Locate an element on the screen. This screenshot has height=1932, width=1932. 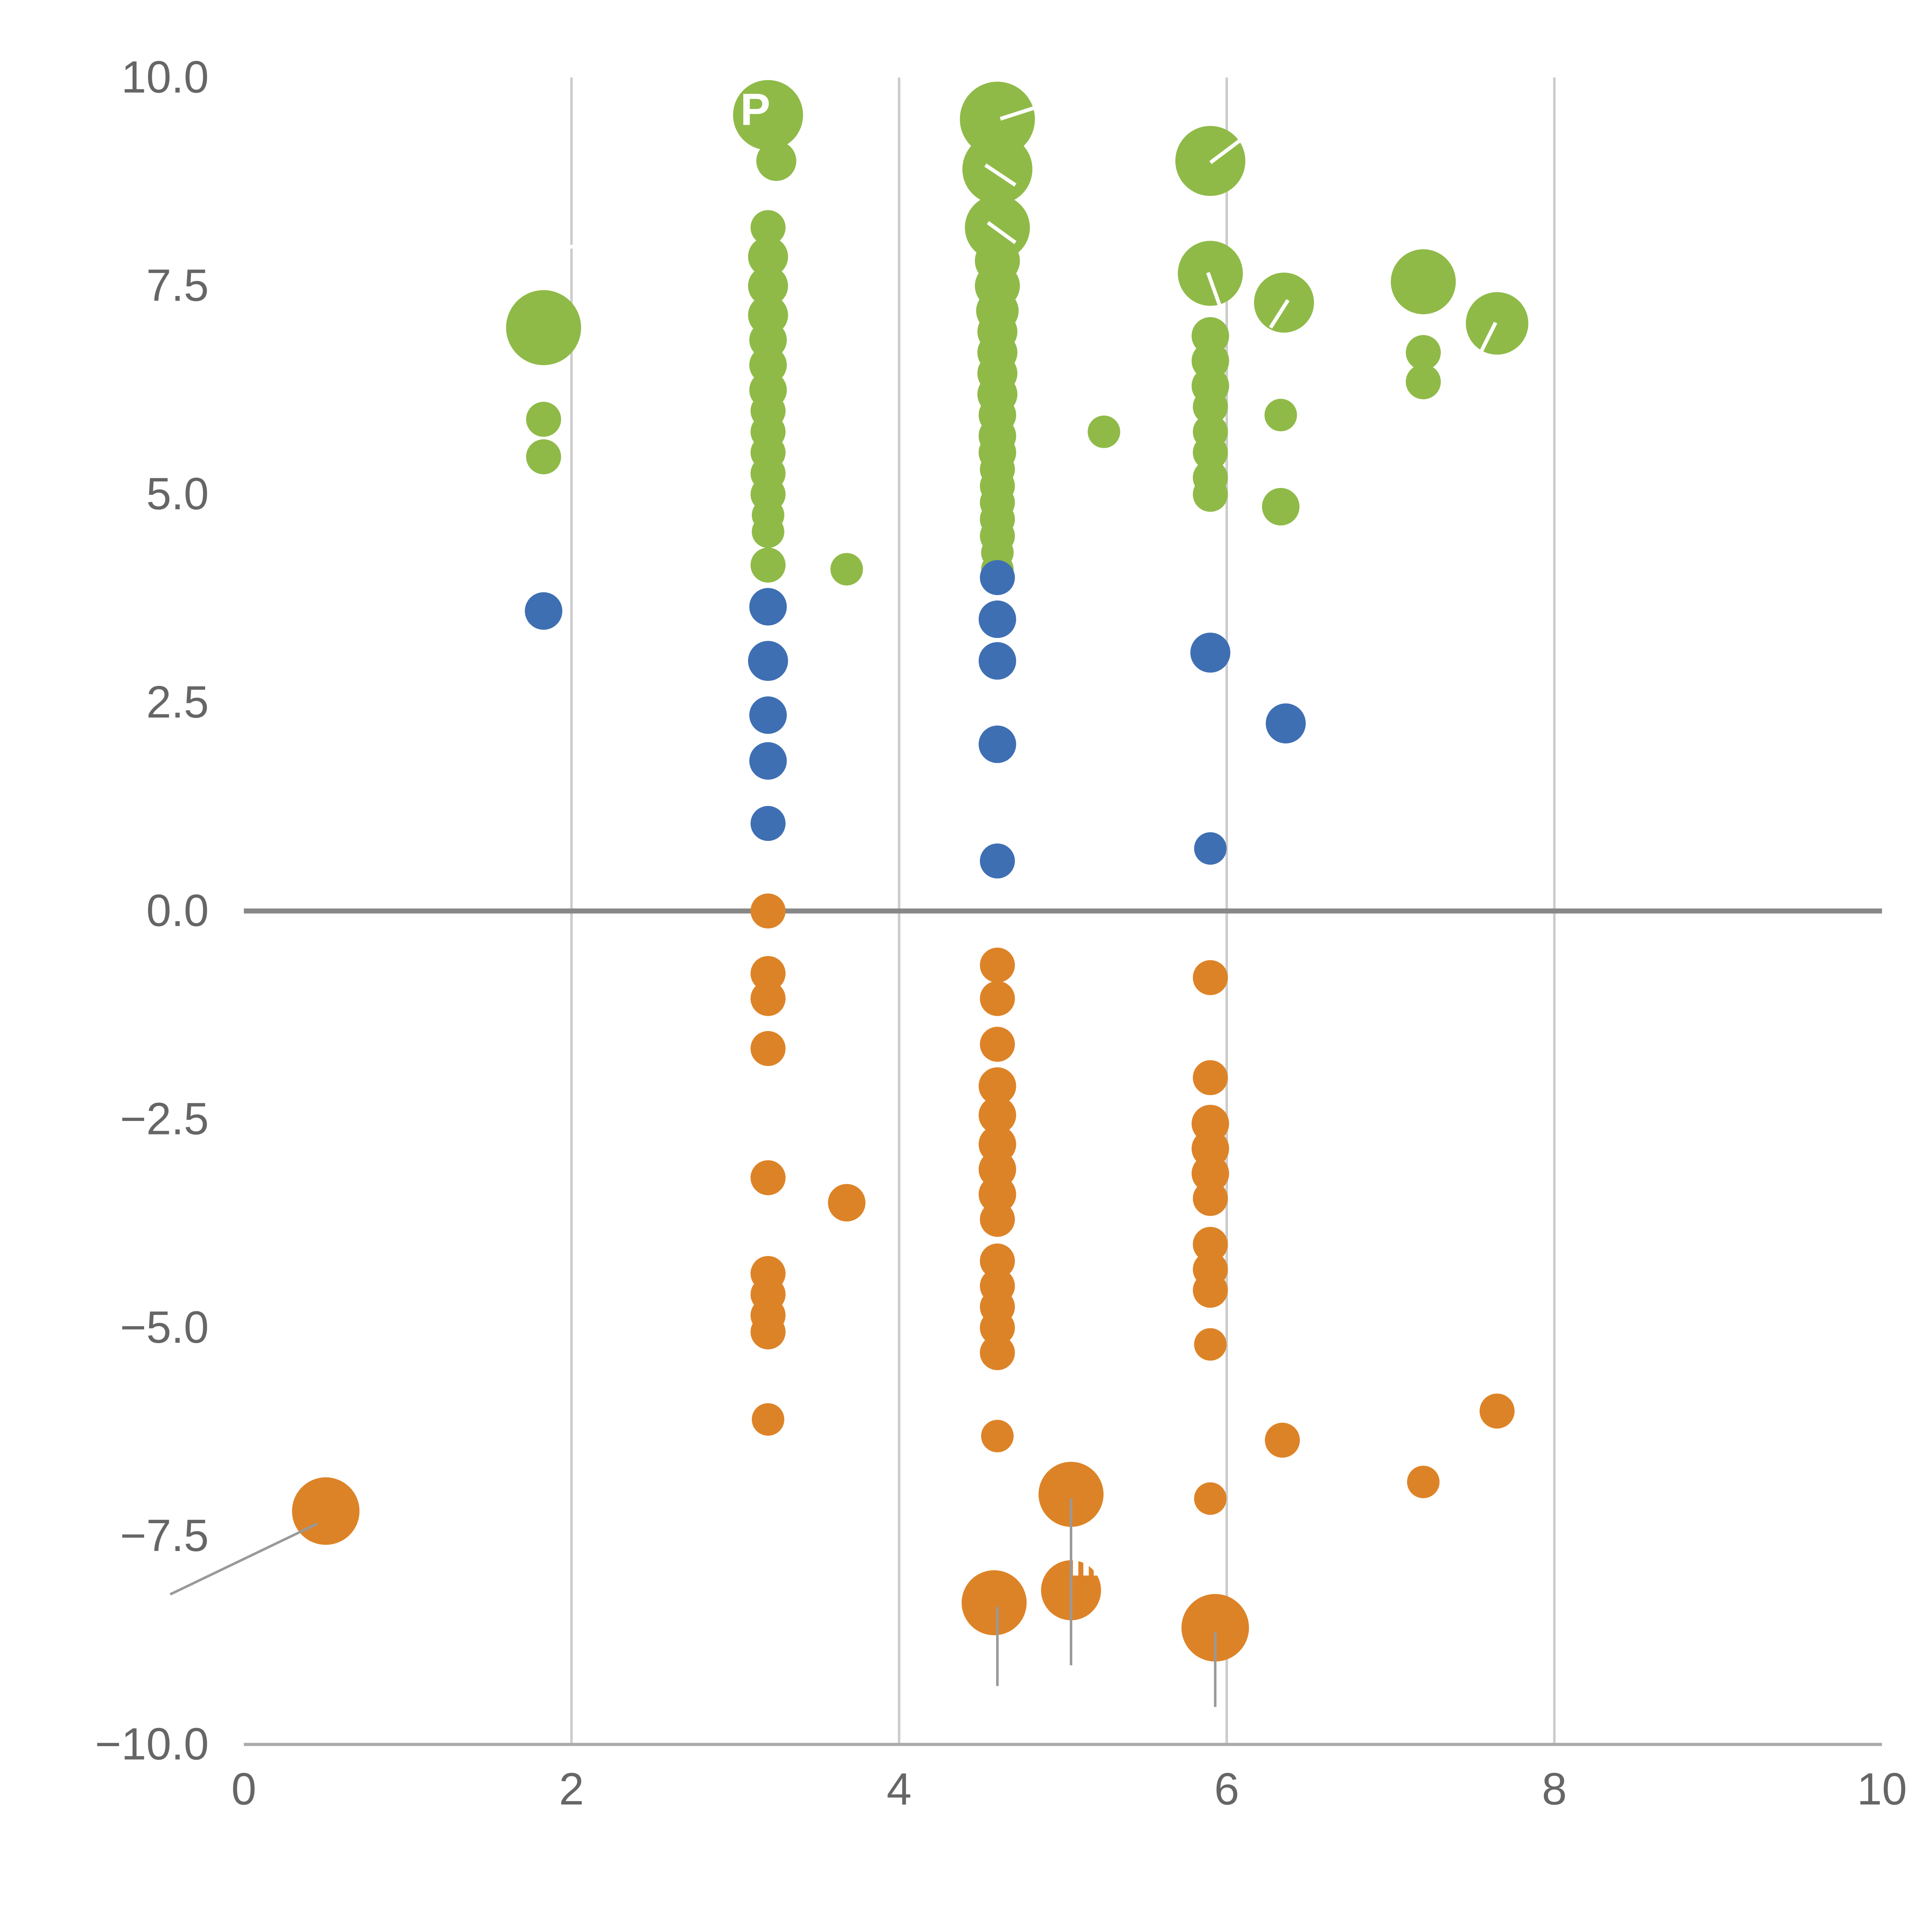
label-fragments: P III is located at coordinates (921, 835).